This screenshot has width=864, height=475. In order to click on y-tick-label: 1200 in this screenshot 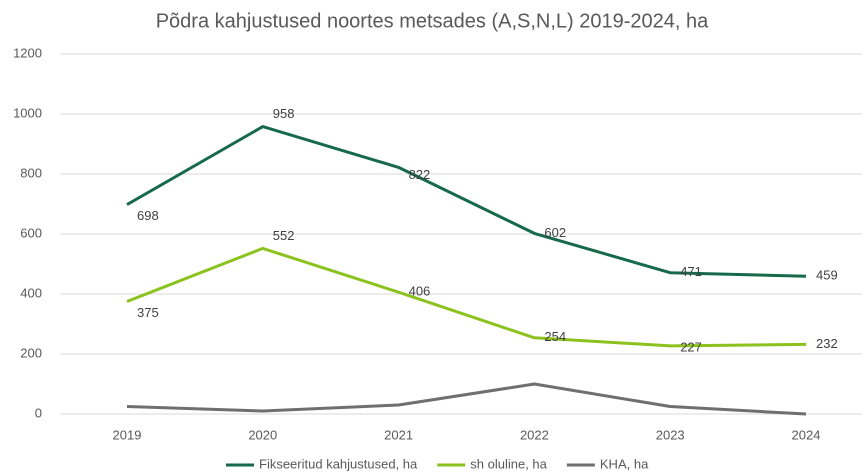, I will do `click(27, 52)`.